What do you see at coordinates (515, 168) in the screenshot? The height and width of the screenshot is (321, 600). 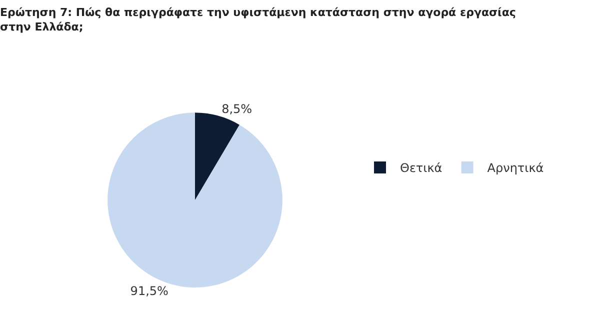 I see `legend-label: Αρνητικά` at bounding box center [515, 168].